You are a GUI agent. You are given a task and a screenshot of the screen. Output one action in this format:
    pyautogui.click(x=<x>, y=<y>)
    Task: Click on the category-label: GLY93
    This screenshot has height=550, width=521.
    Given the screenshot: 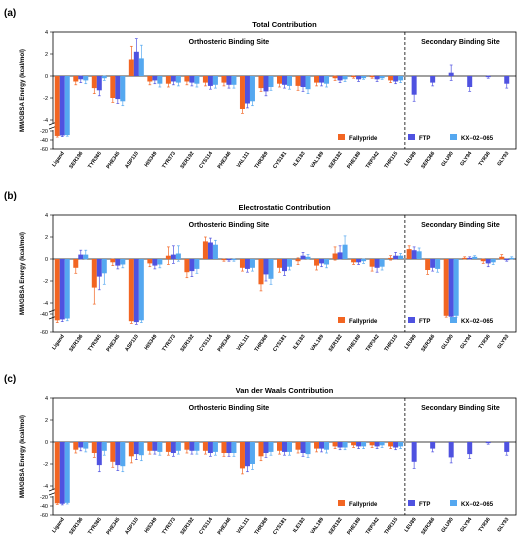 What is the action you would take?
    pyautogui.click(x=503, y=525)
    